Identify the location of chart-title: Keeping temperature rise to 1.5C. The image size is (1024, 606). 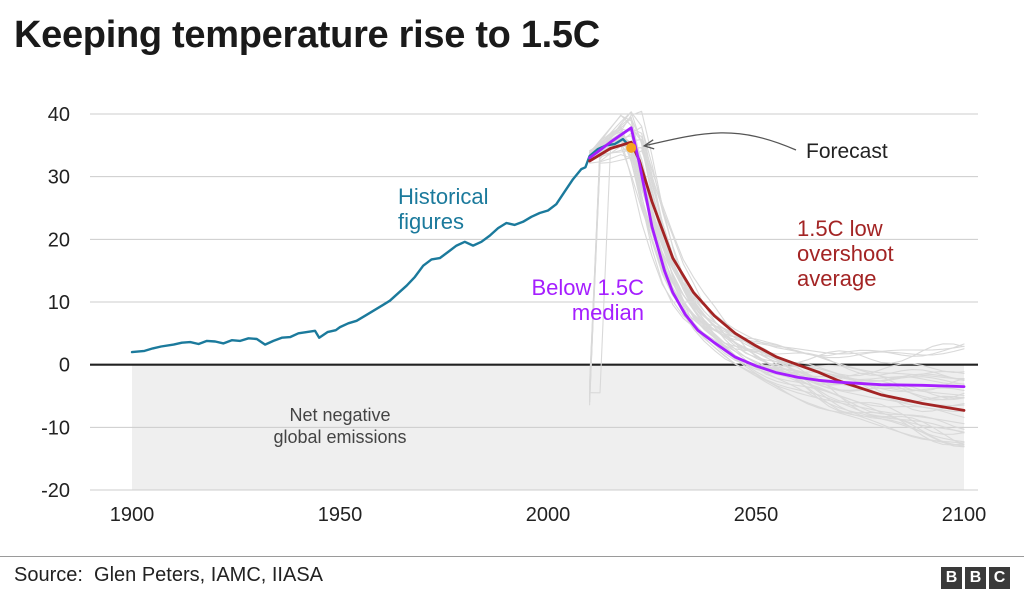
(307, 35).